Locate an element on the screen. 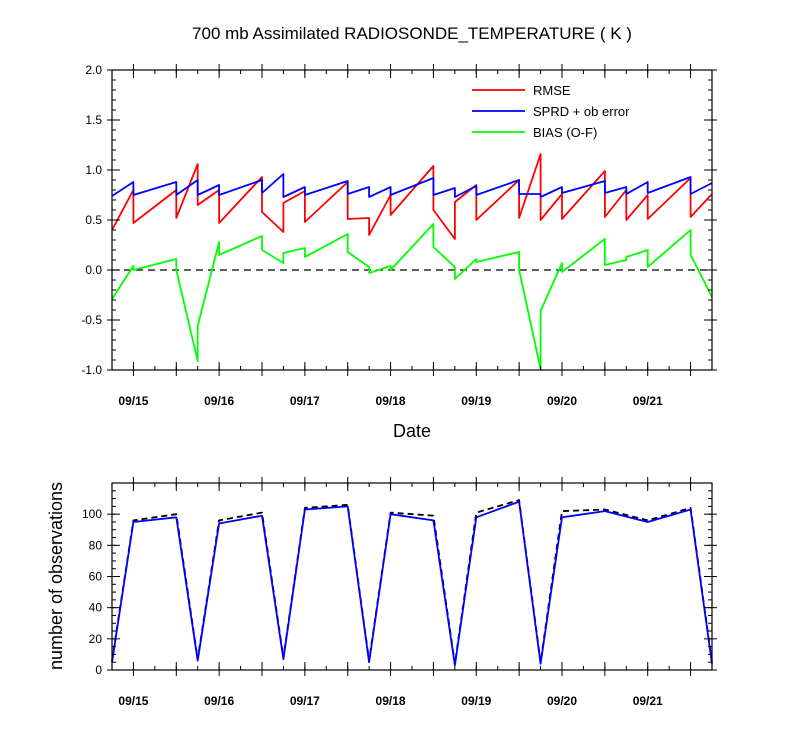 The height and width of the screenshot is (750, 800). y-tick-label: 0.5 is located at coordinates (93, 220).